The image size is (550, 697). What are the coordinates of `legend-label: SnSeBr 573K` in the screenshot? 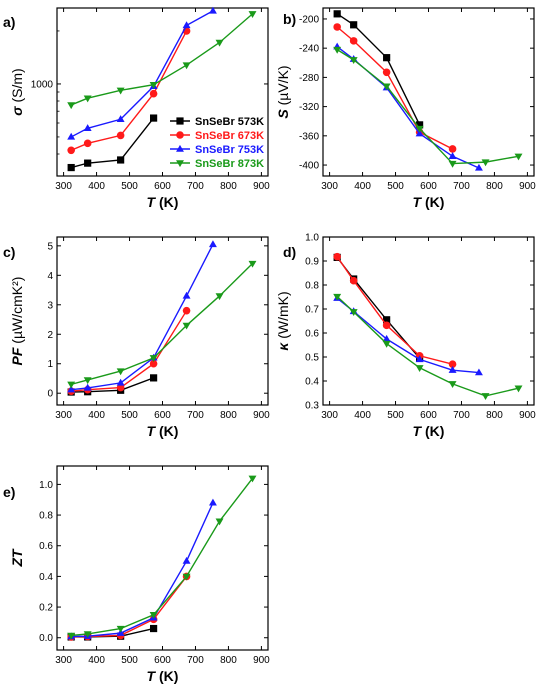 It's located at (229, 122).